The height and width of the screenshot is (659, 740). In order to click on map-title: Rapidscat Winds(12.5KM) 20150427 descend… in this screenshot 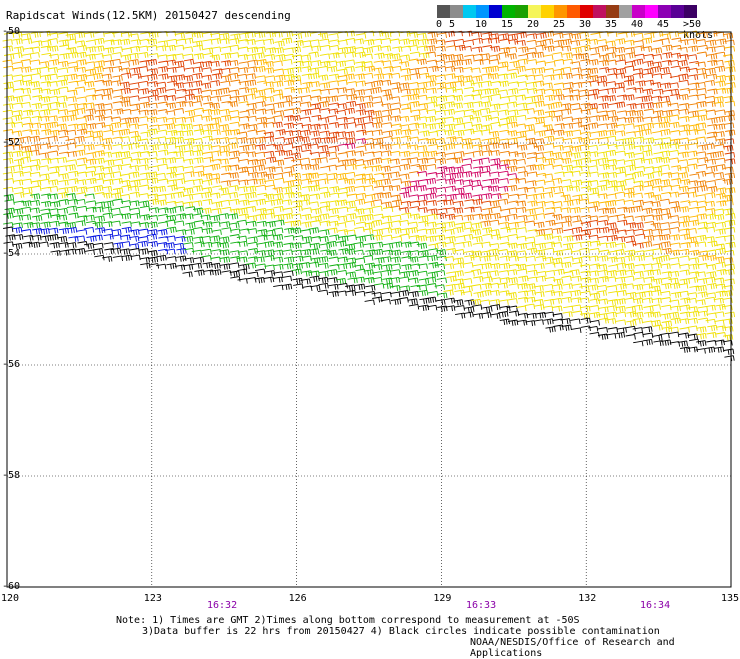, I will do `click(148, 15)`.